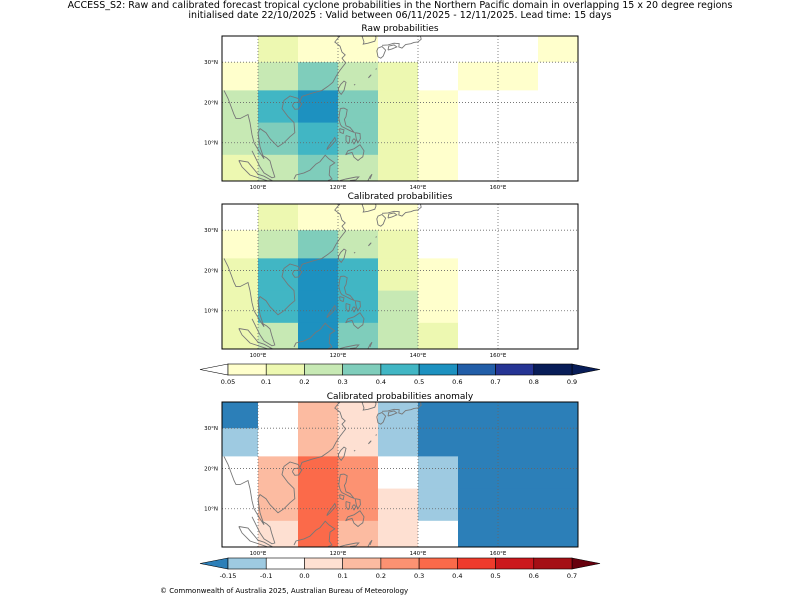  Describe the element at coordinates (211, 429) in the screenshot. I see `latitude-tick-label: 30°N` at that location.